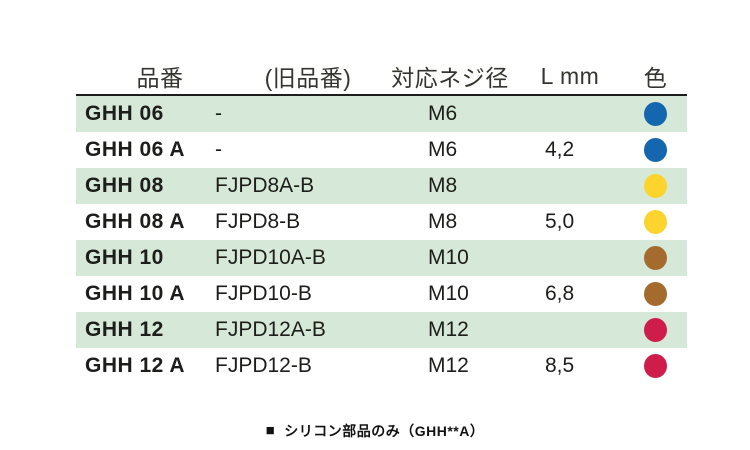 This screenshot has width=750, height=450. I want to click on part-number-cell: GHH 12, so click(124, 329).